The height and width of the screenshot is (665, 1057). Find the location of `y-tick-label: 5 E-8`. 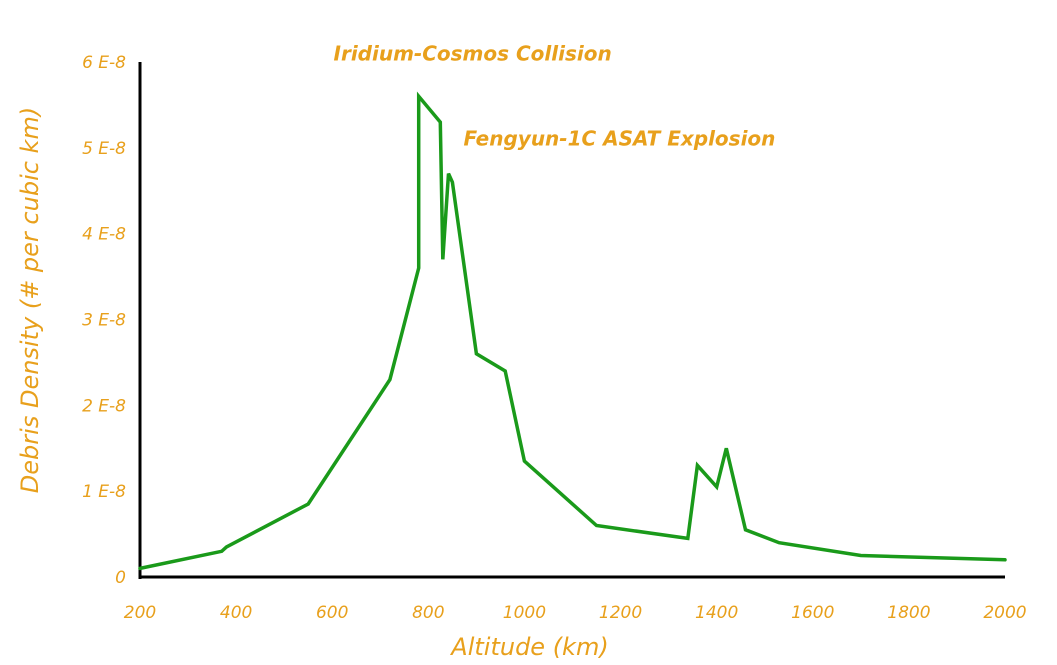

y-tick-label: 5 E-8 is located at coordinates (104, 149).